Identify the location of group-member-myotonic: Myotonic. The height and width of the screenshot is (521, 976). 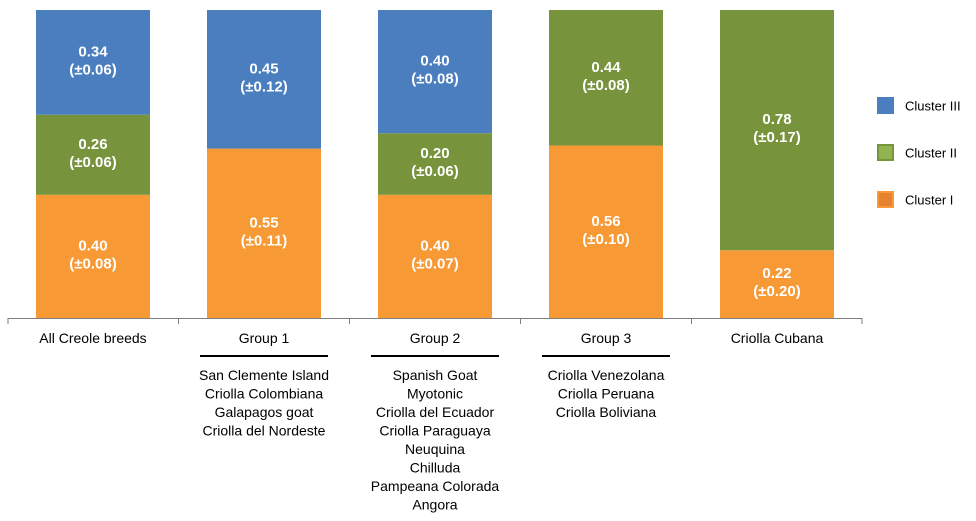
(435, 394).